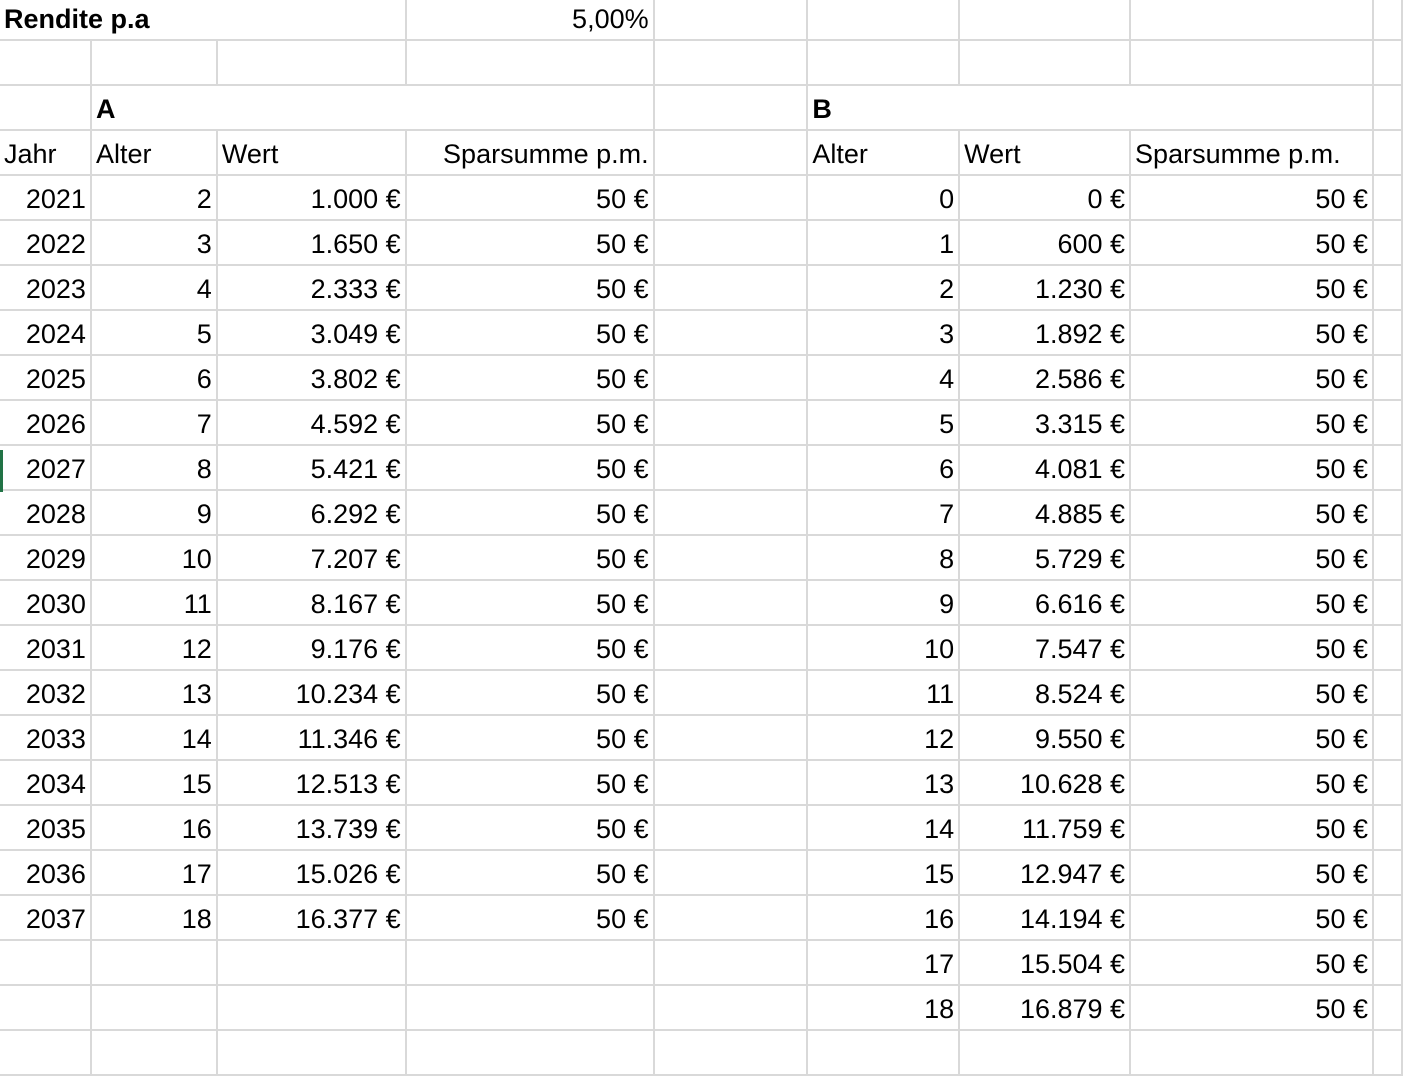 The width and height of the screenshot is (1403, 1076). What do you see at coordinates (1045, 1008) in the screenshot?
I see `cell-b-wert: 16.879 €` at bounding box center [1045, 1008].